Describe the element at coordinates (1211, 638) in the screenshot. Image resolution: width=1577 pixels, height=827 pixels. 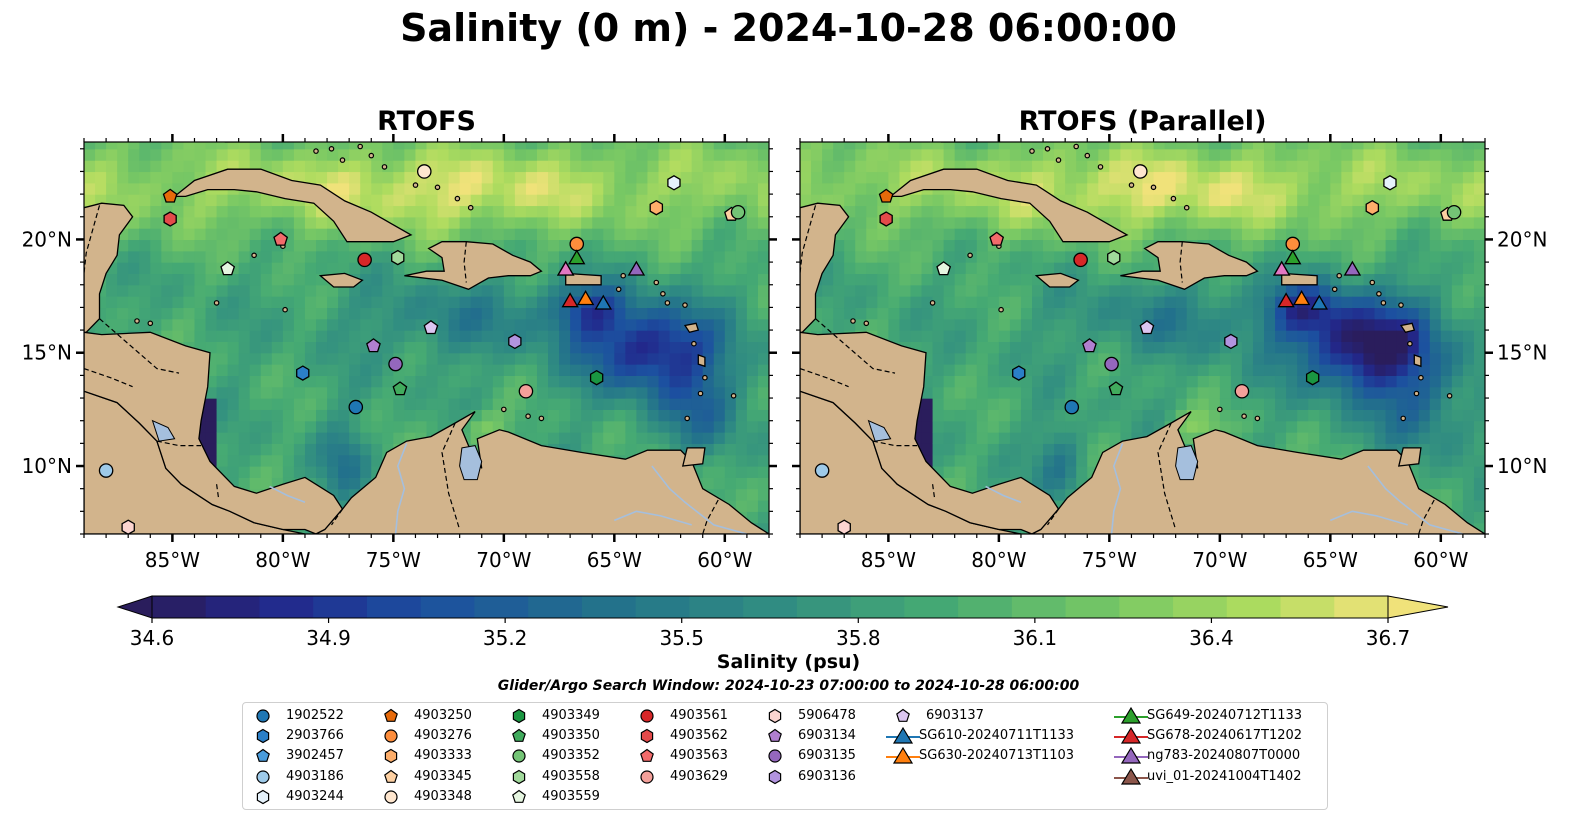
I see `colorbar-tick-label: 36.4` at that location.